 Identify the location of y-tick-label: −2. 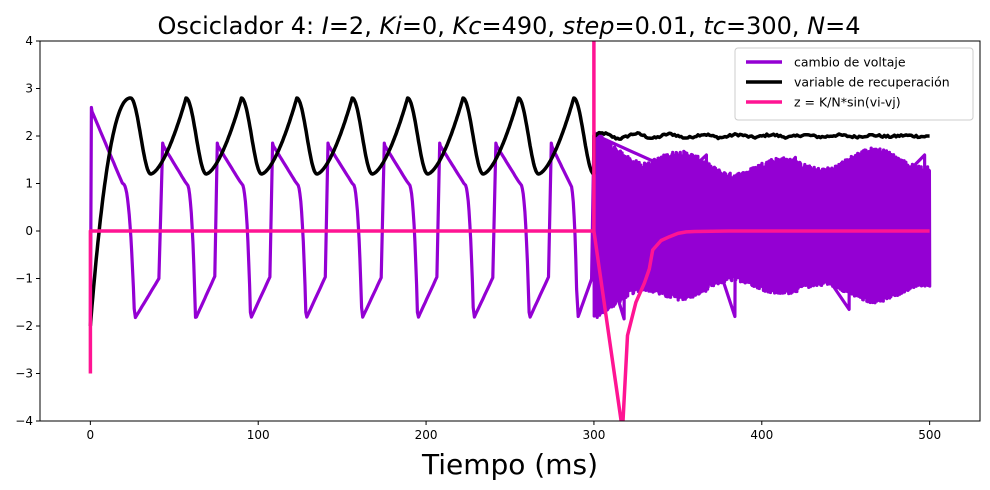
(24, 326).